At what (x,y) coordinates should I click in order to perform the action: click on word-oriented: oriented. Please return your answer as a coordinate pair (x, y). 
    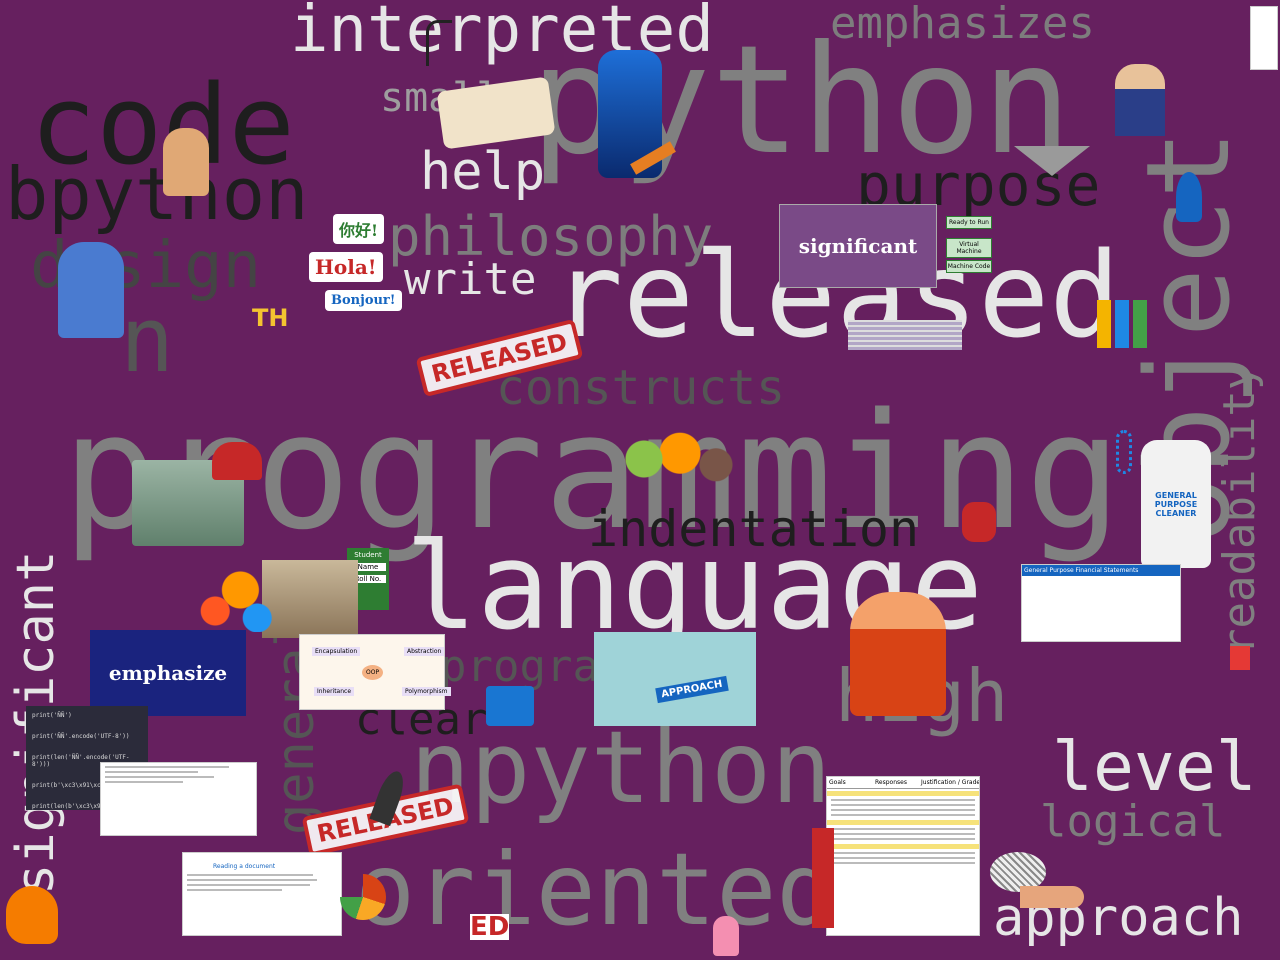
    Looking at the image, I should click on (596, 889).